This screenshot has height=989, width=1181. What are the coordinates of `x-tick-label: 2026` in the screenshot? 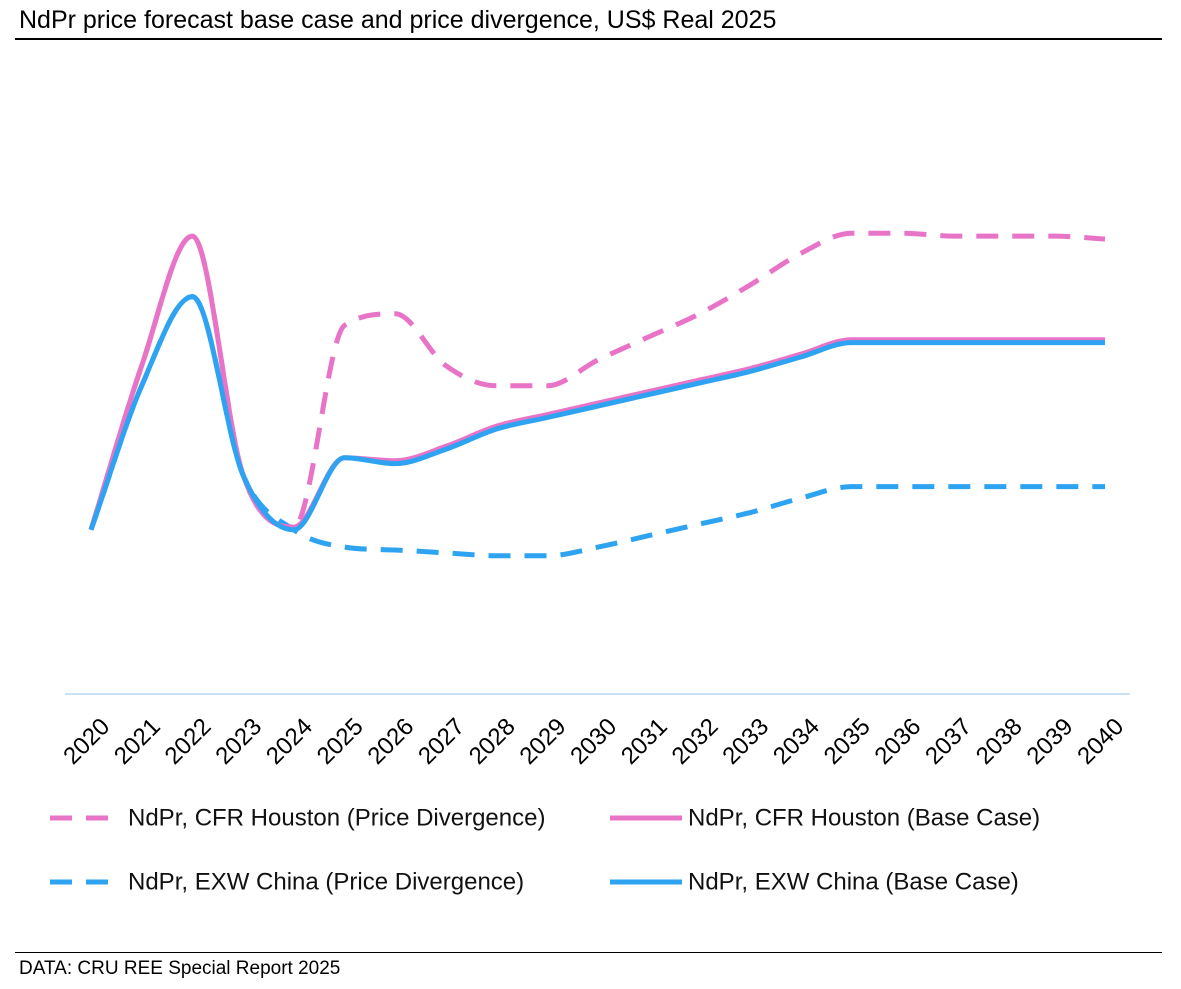 It's located at (390, 741).